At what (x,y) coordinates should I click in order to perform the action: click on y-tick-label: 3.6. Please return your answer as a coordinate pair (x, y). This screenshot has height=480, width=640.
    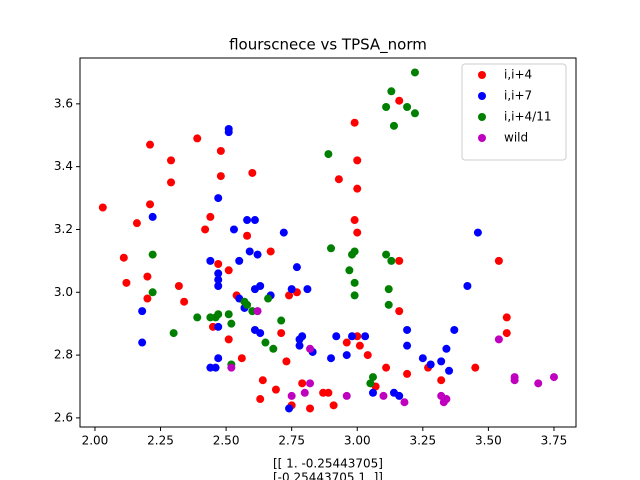
    Looking at the image, I should click on (63, 103).